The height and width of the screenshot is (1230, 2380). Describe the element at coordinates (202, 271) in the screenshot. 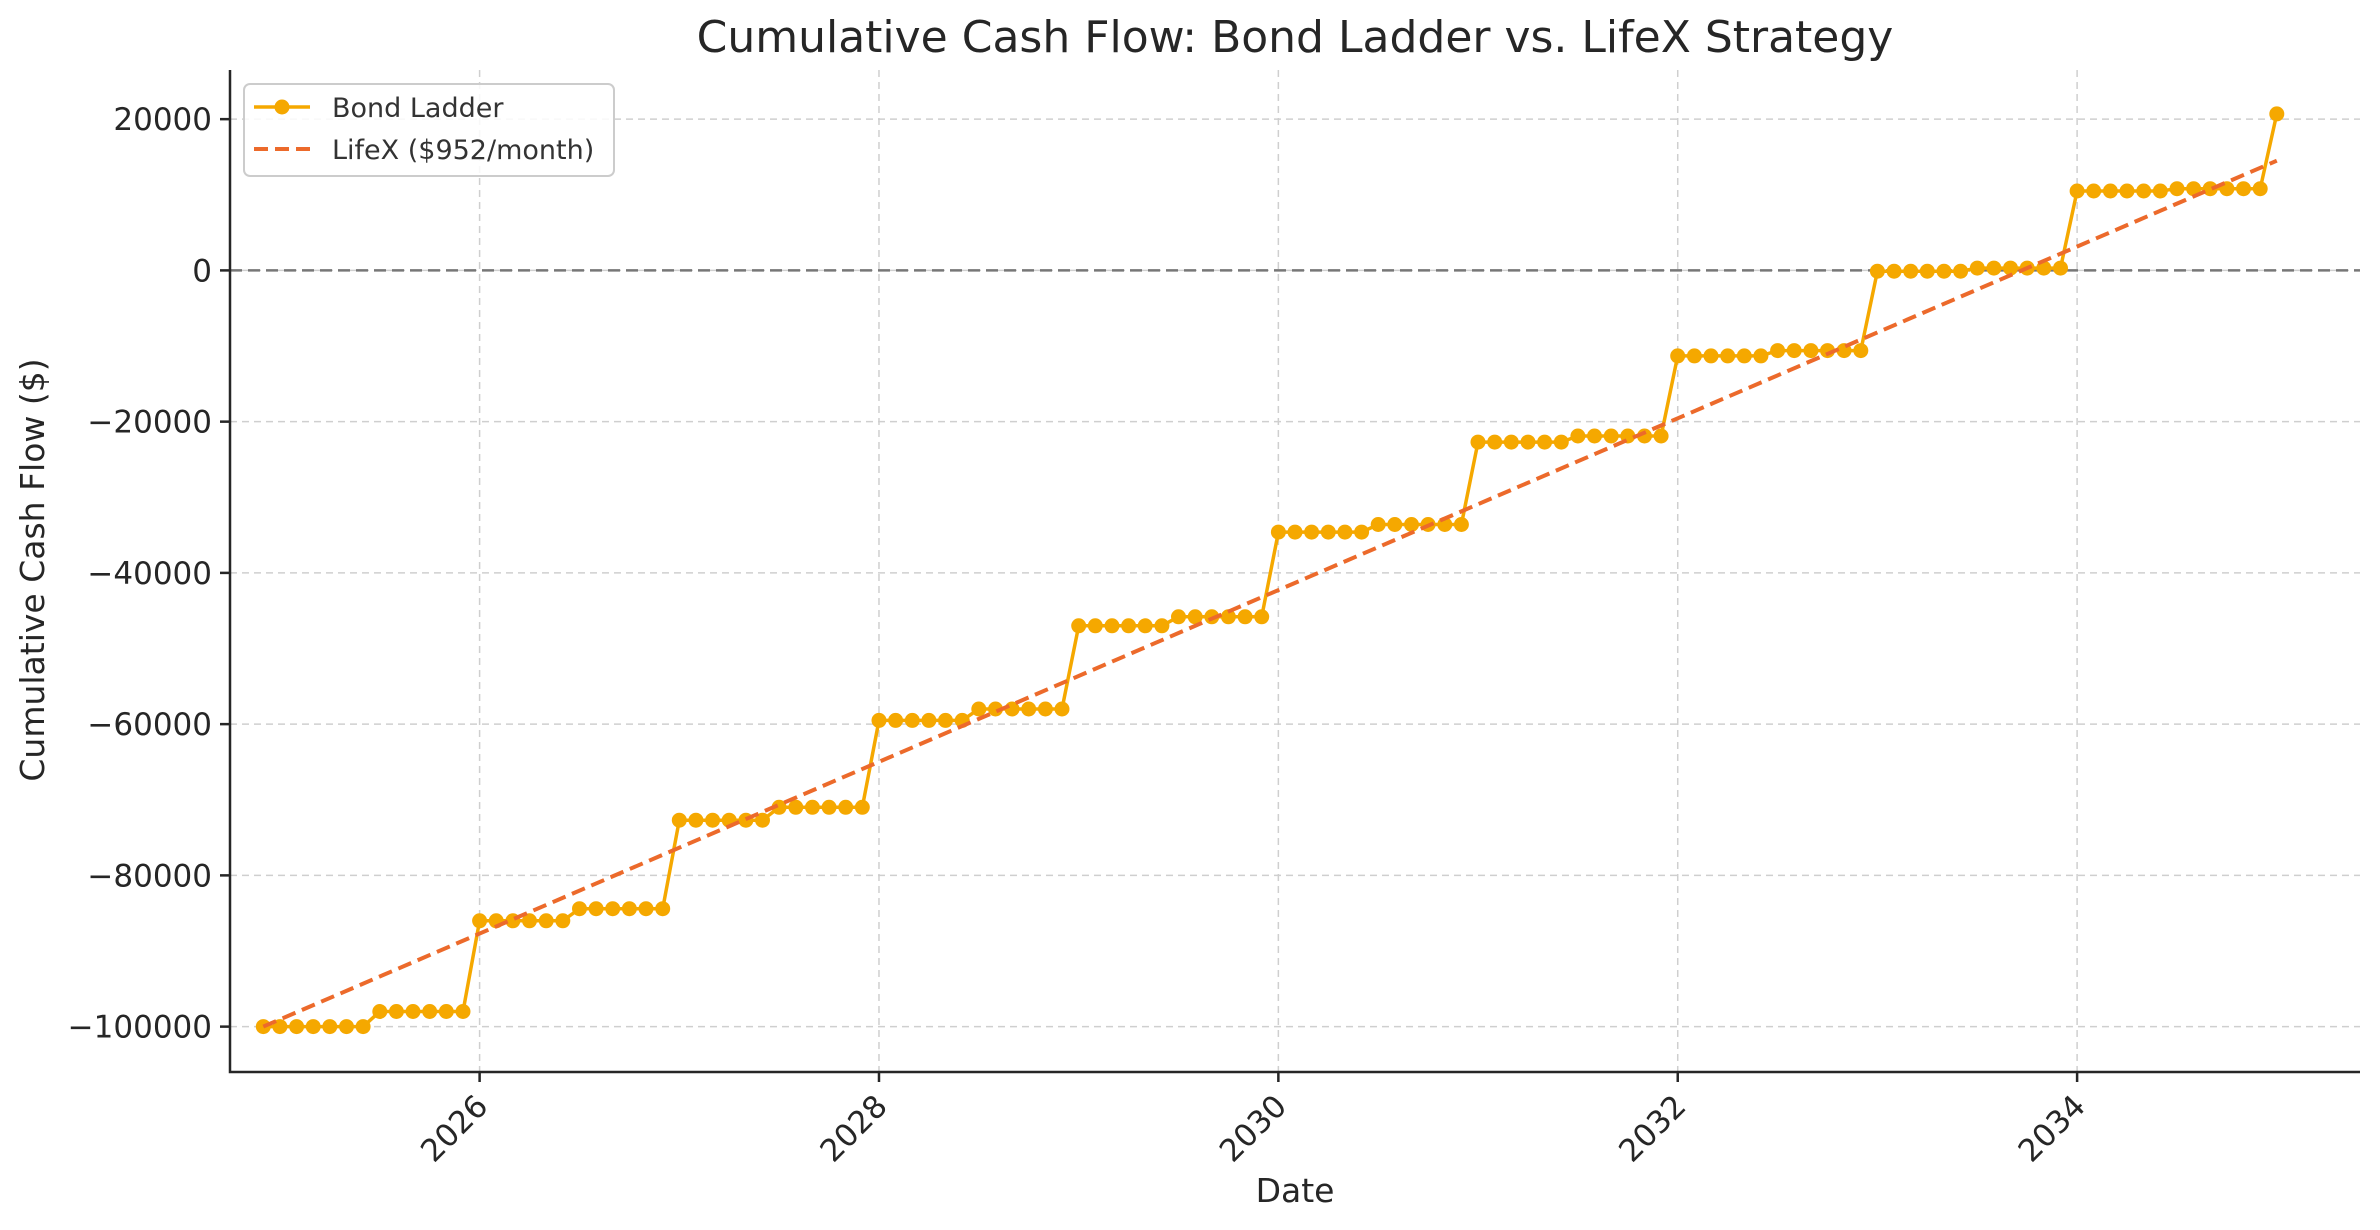

I see `y-tick-label: 0` at that location.